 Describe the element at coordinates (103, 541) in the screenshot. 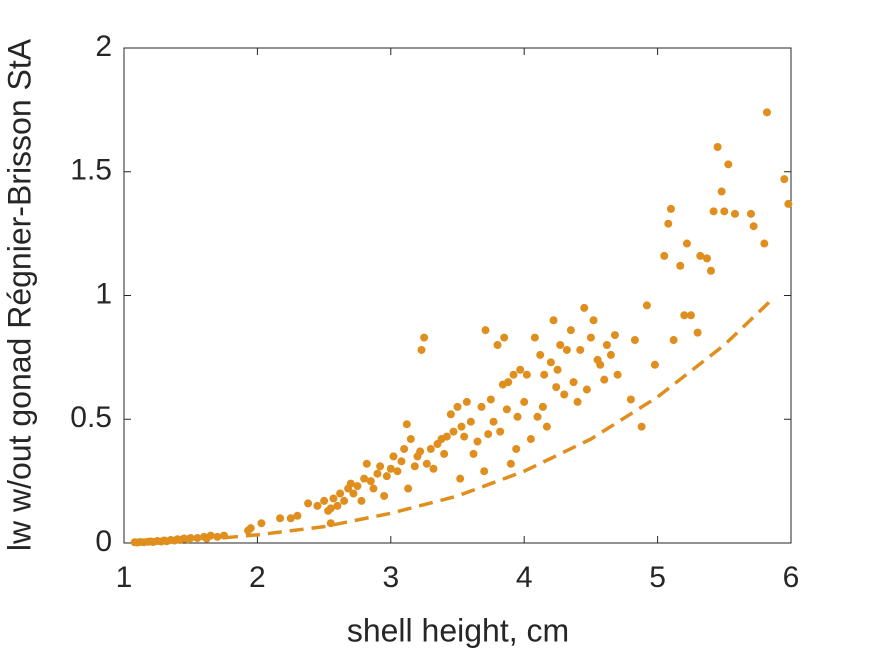

I see `y-tick-label: 0` at that location.